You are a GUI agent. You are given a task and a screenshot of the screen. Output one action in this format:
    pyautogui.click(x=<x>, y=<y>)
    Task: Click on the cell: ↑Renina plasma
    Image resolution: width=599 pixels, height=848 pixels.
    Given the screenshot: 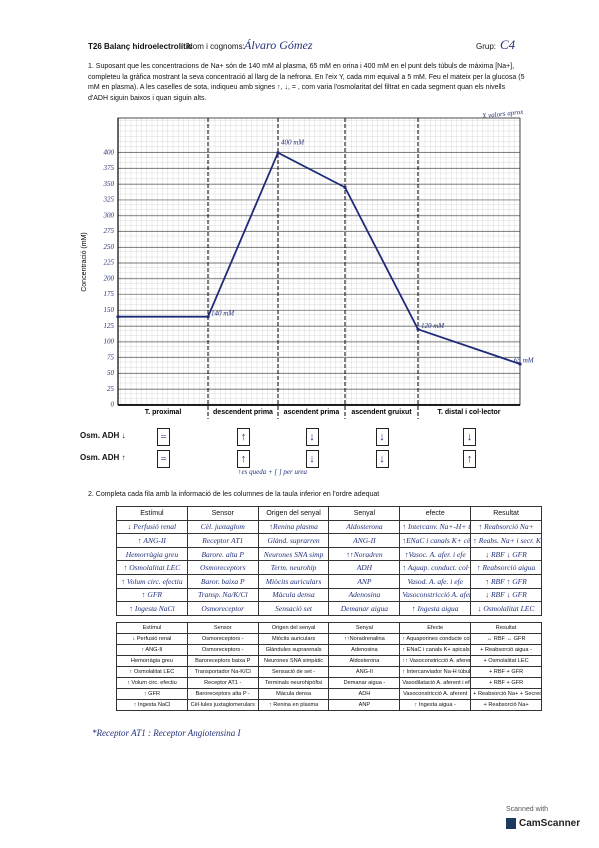 What is the action you would take?
    pyautogui.click(x=293, y=527)
    